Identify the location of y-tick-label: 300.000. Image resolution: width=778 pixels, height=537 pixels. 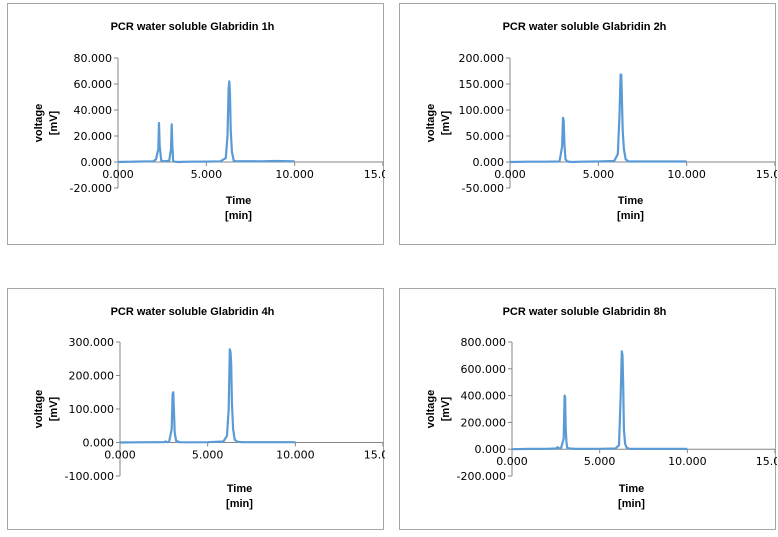
(92, 342).